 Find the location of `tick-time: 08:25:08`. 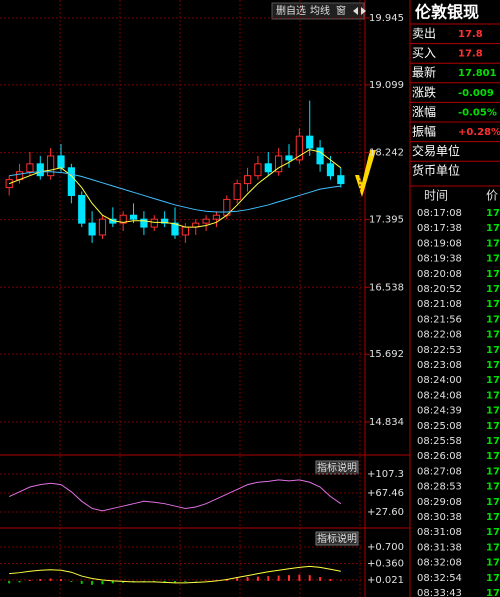

tick-time: 08:25:08 is located at coordinates (439, 426).